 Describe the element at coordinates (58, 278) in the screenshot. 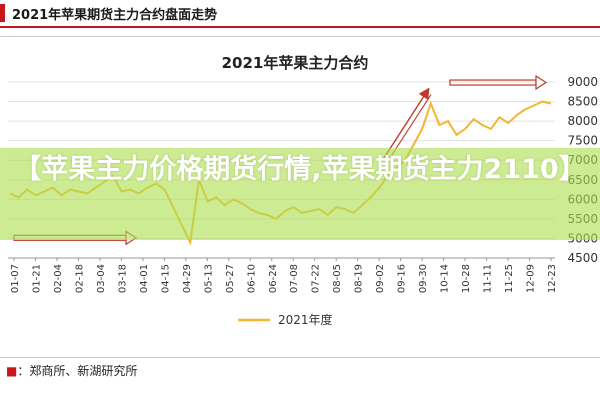

I see `x-tick-label: 02-04` at that location.